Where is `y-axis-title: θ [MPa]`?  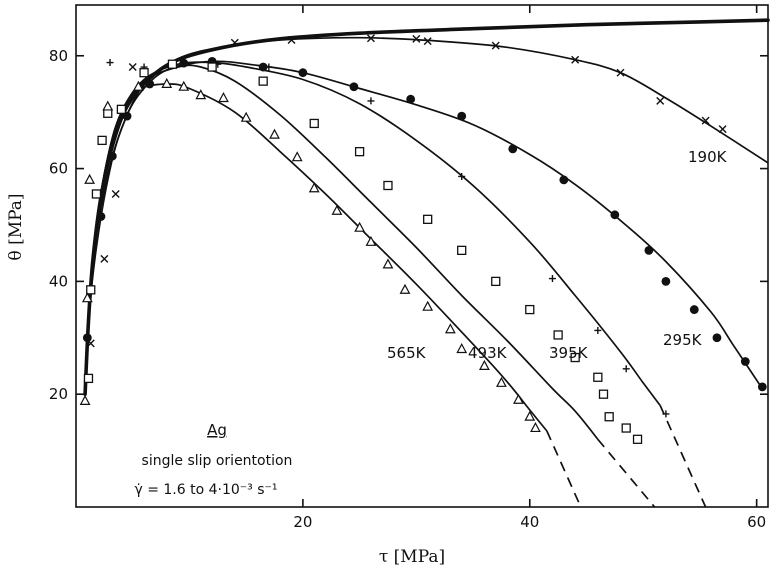 y-axis-title: θ [MPa] is located at coordinates (16, 226).